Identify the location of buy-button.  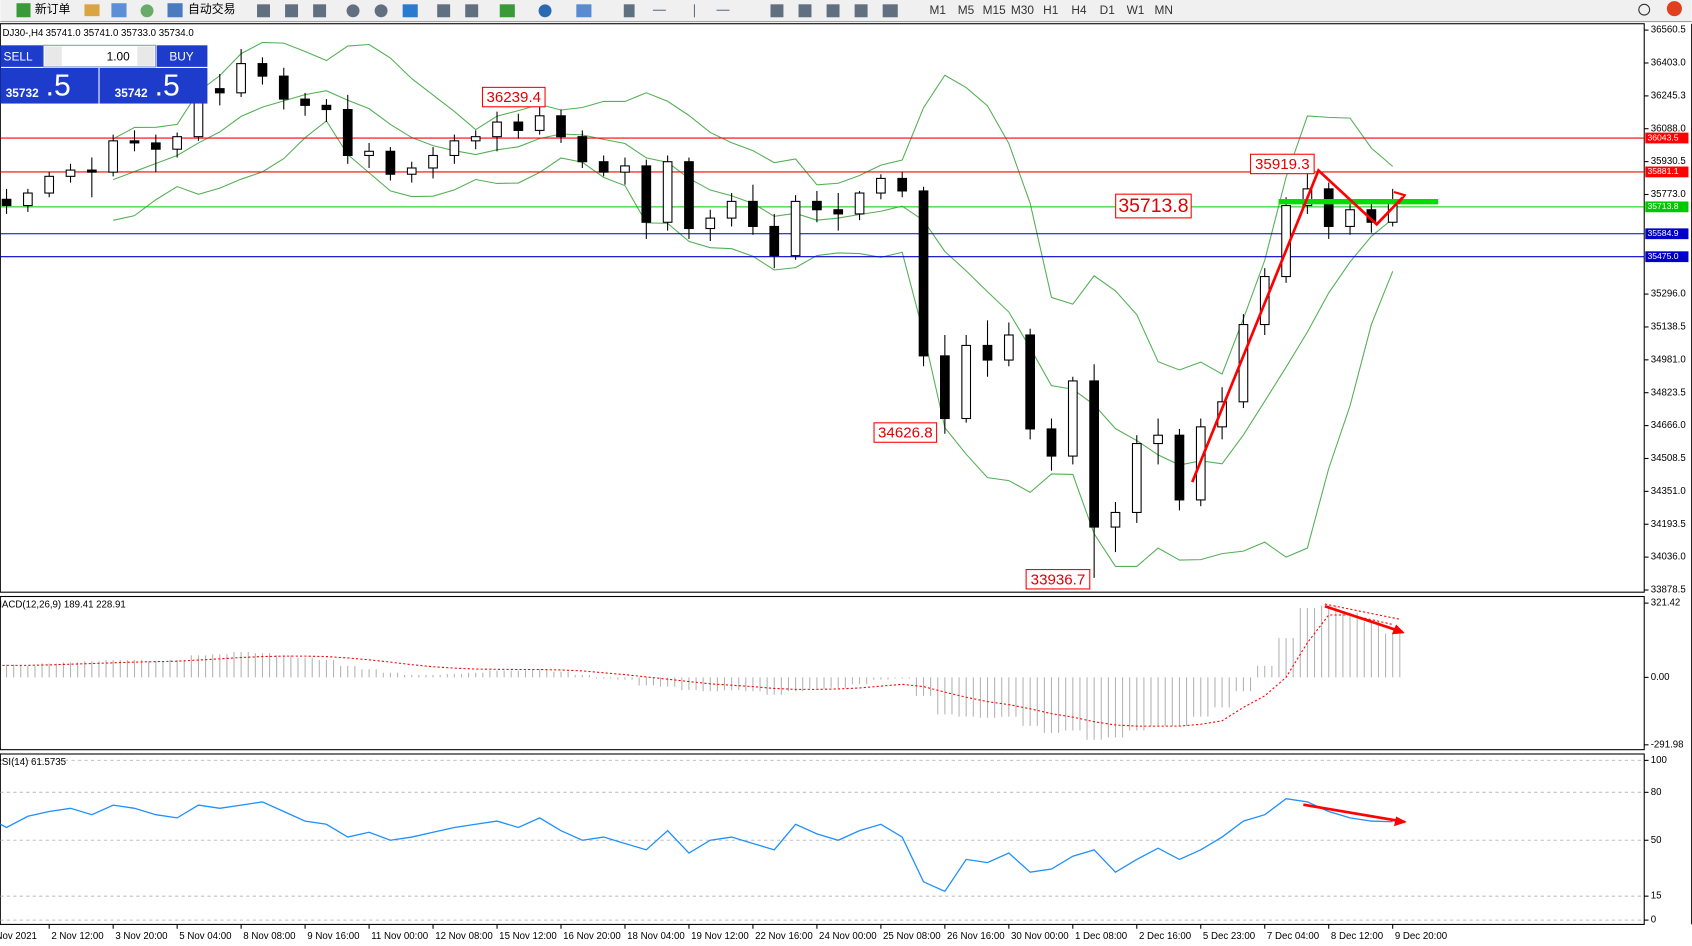
(182, 56).